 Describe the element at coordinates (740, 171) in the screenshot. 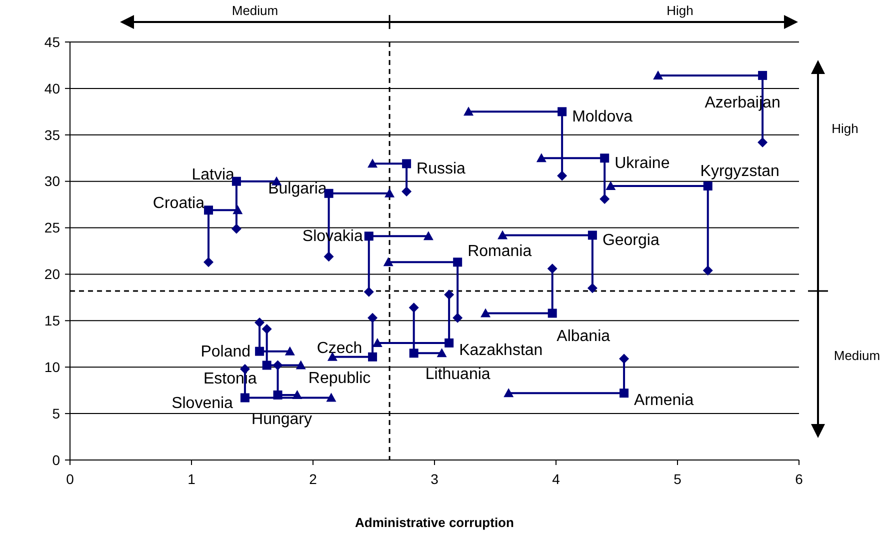

I see `series-label: Kyrgyzstan` at that location.